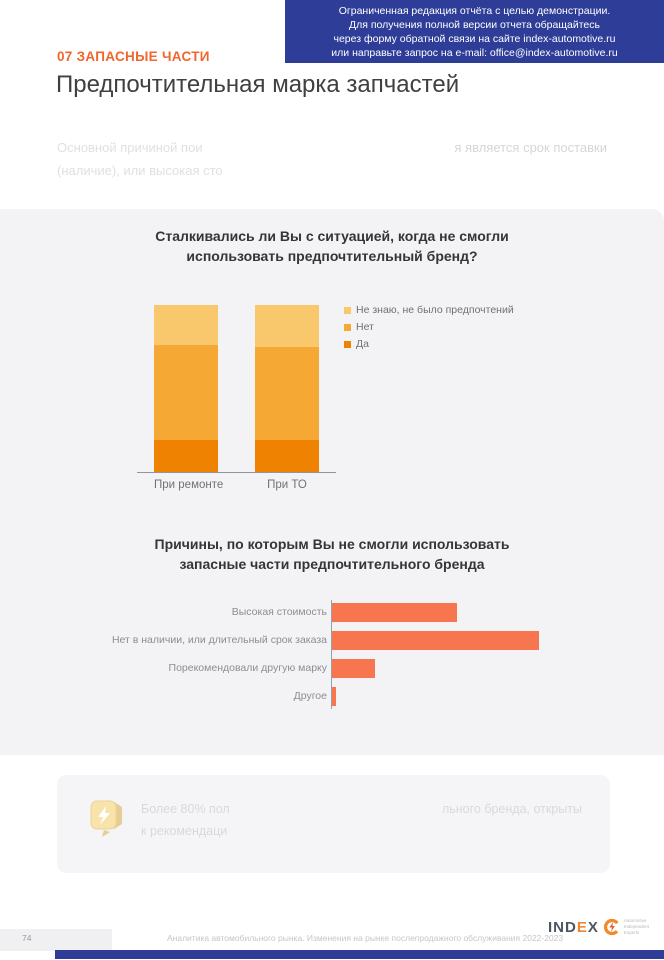 This screenshot has height=960, width=664. What do you see at coordinates (140, 170) in the screenshot?
I see `intro-fragment: (наличие), или высокая сто` at bounding box center [140, 170].